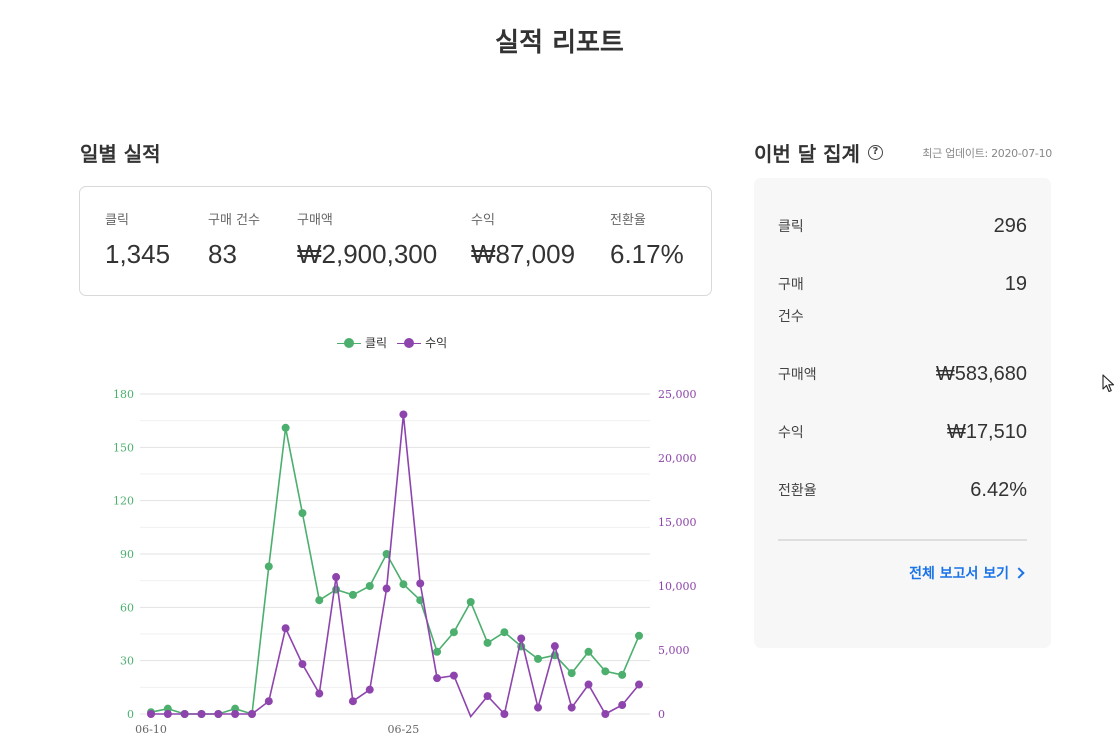  I want to click on stat-label: 구매액, so click(315, 220).